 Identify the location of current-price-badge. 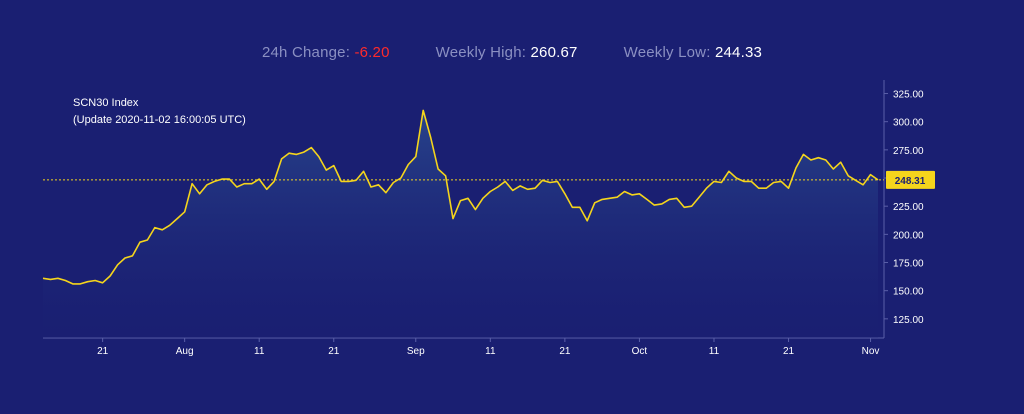
(910, 179).